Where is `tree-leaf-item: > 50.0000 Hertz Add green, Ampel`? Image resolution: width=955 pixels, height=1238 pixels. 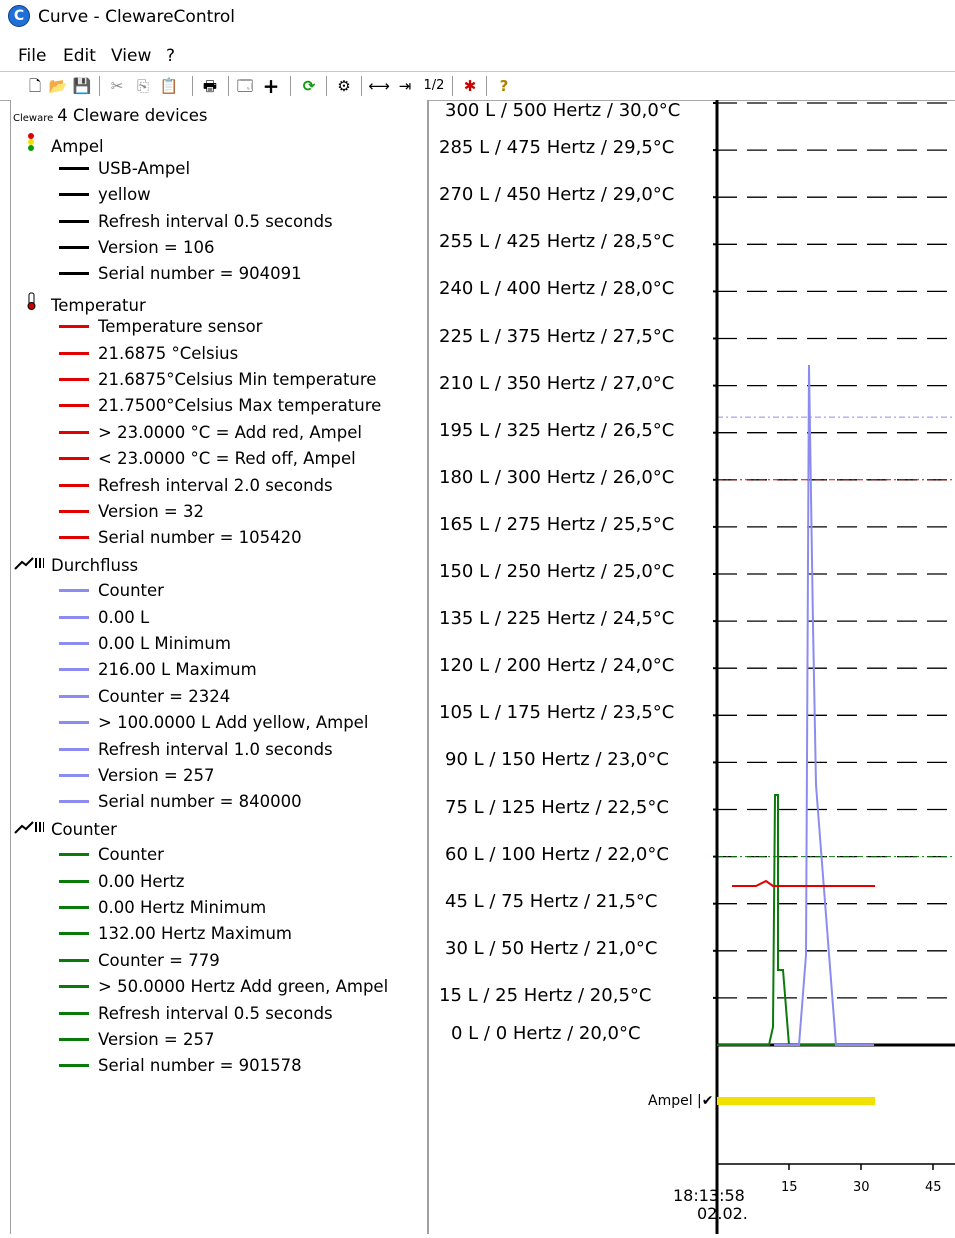 tree-leaf-item: > 50.0000 Hertz Add green, Ampel is located at coordinates (223, 987).